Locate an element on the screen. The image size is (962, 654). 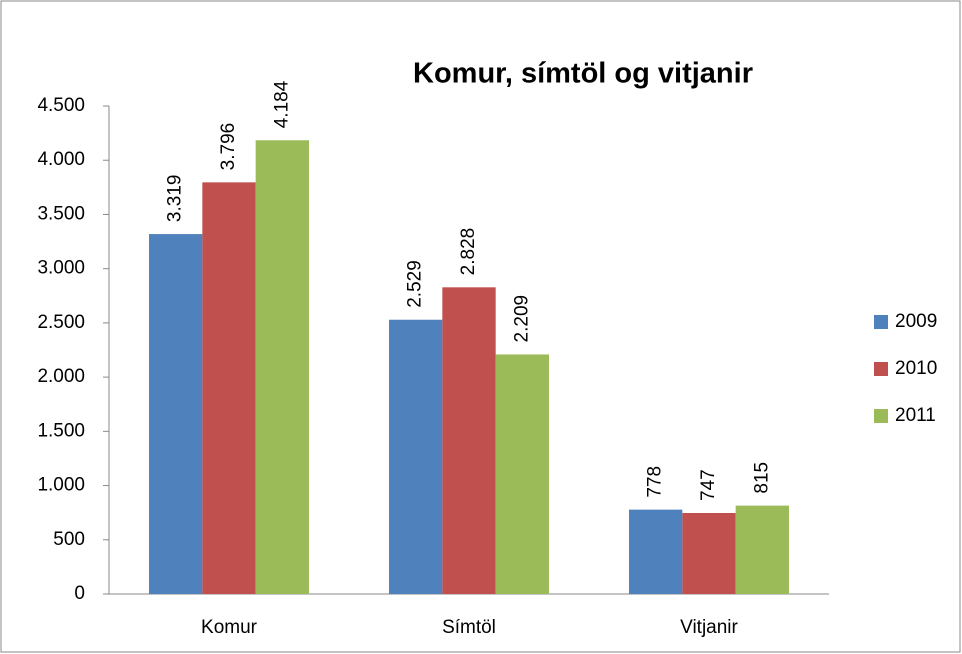
data-label: 815 is located at coordinates (761, 478).